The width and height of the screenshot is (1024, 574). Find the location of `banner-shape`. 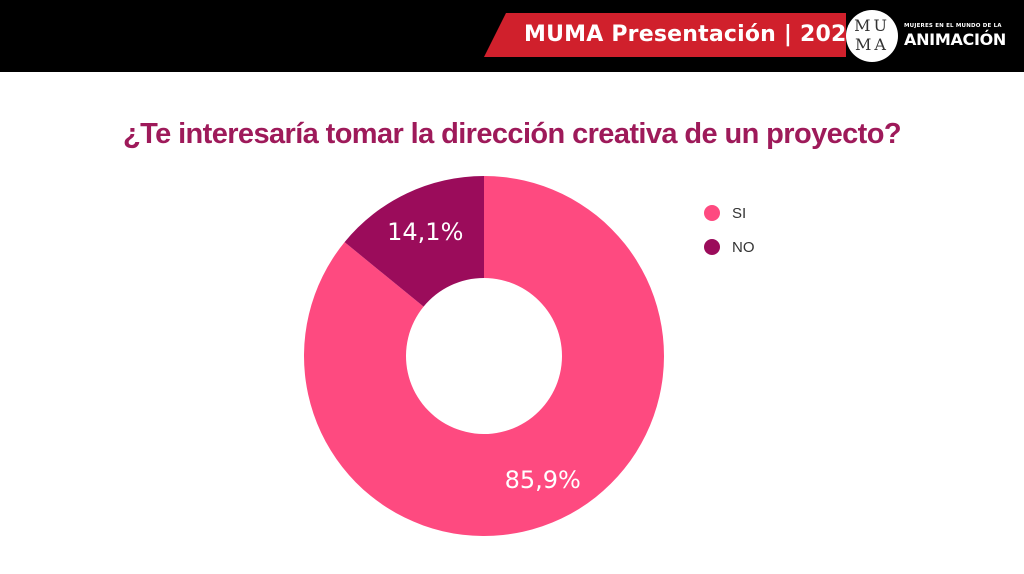

banner-shape is located at coordinates (665, 35).